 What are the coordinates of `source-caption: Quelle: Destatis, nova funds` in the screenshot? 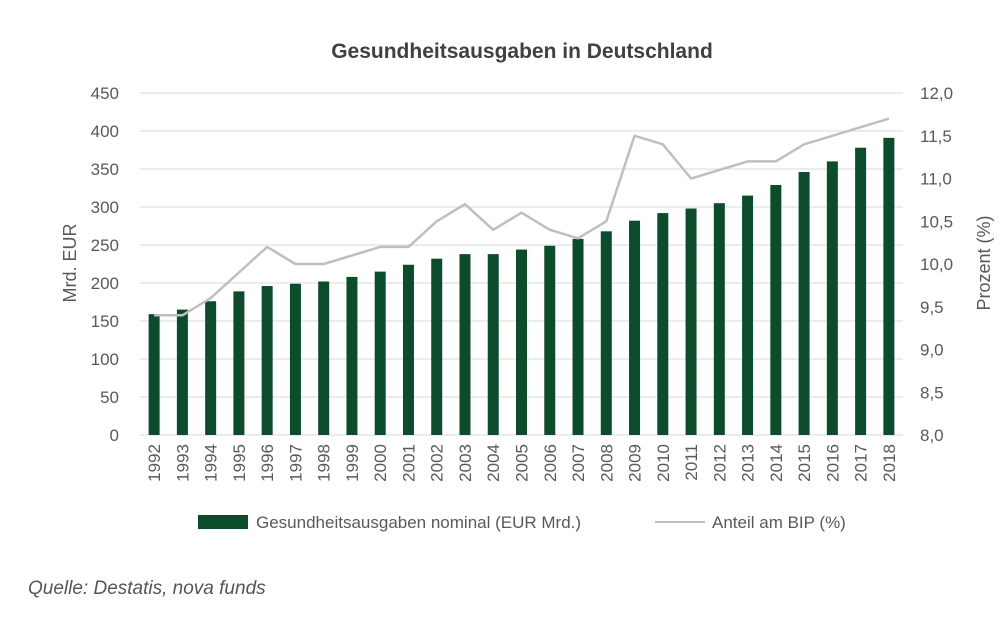 It's located at (147, 588).